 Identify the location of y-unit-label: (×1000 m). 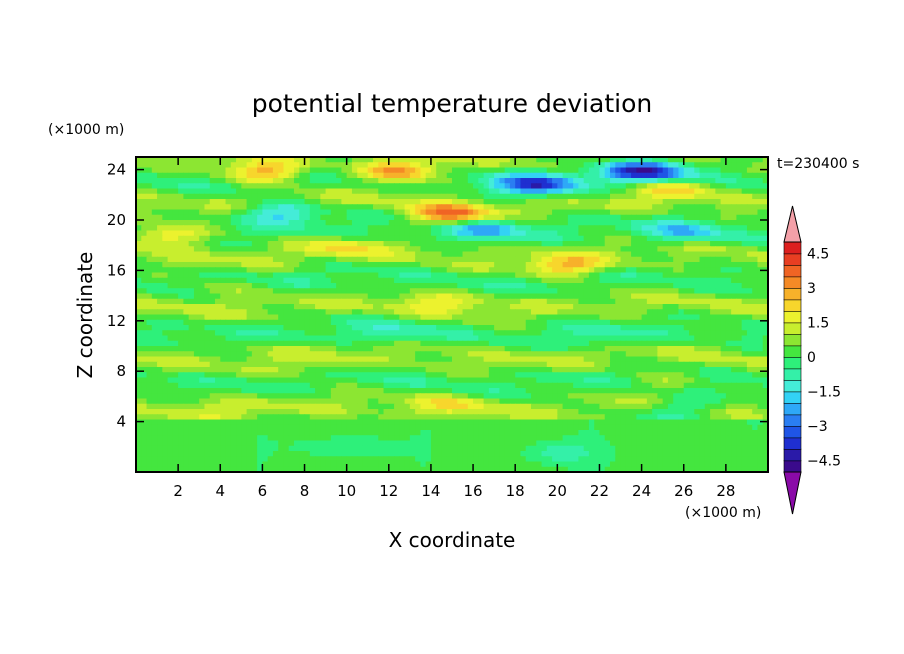
(86, 130).